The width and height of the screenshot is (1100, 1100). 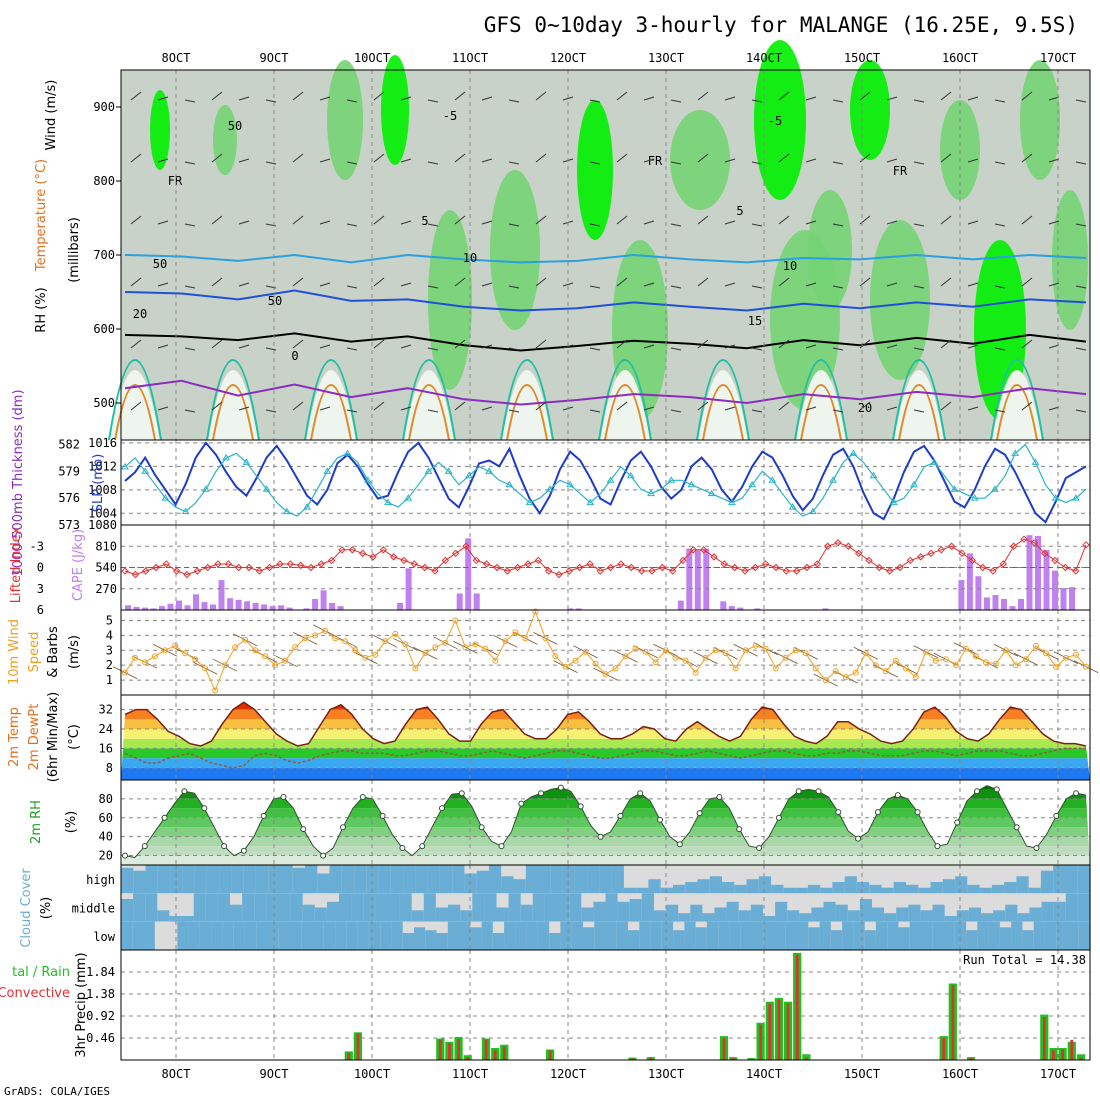 What do you see at coordinates (69, 498) in the screenshot?
I see `thickness-tick-label: 576` at bounding box center [69, 498].